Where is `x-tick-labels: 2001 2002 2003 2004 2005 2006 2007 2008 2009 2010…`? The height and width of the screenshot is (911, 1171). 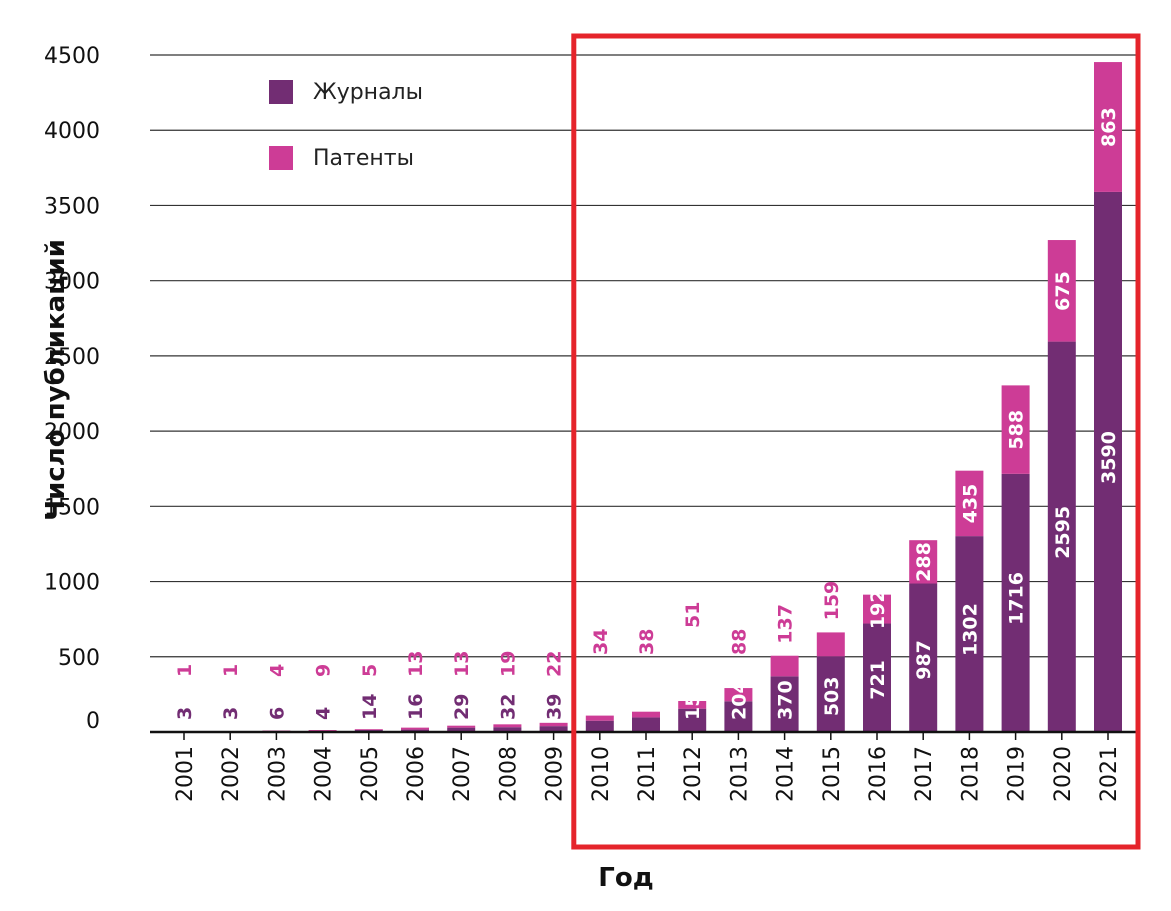 x-tick-labels: 2001 2002 2003 2004 2005 2006 2007 2008 2009 2010… is located at coordinates (647, 774).